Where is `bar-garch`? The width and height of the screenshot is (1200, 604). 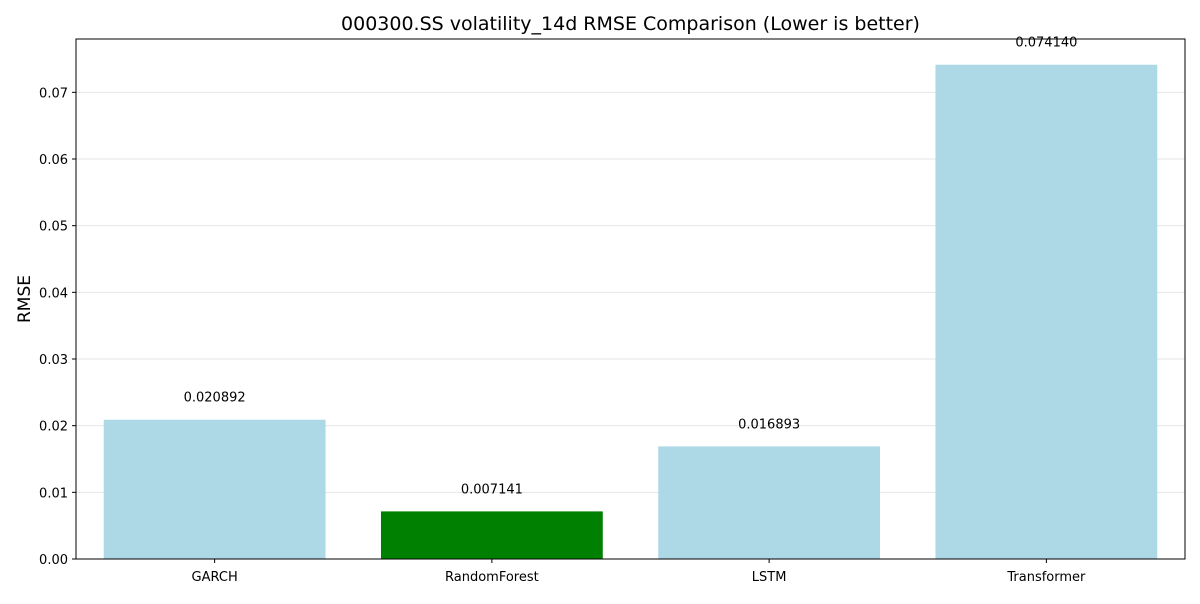
bar-garch is located at coordinates (214, 489).